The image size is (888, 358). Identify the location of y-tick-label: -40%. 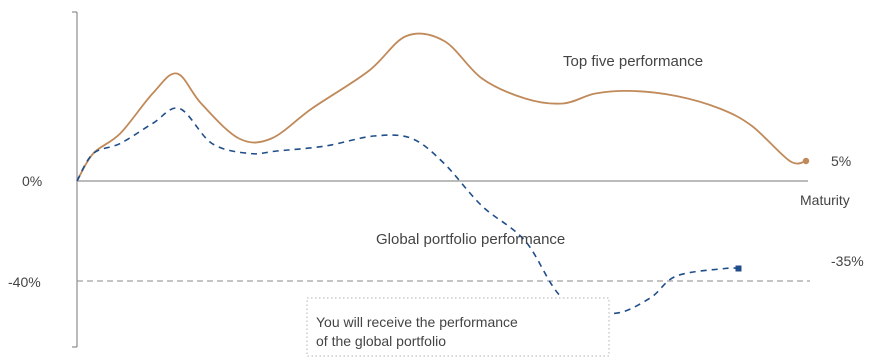
(24, 282).